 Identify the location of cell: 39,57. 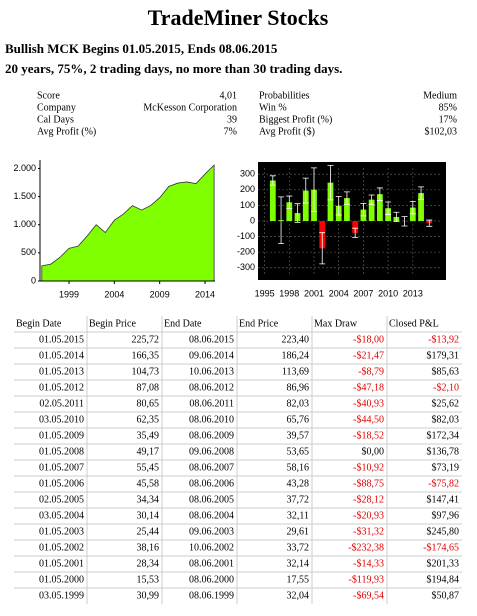
(298, 435).